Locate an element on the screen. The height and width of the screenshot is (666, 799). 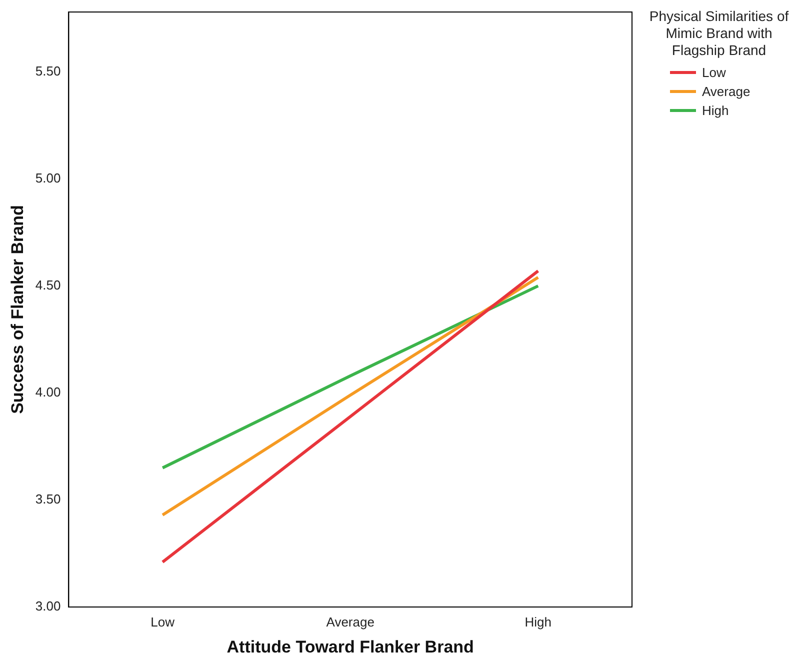
x-tick-label: Low is located at coordinates (163, 622).